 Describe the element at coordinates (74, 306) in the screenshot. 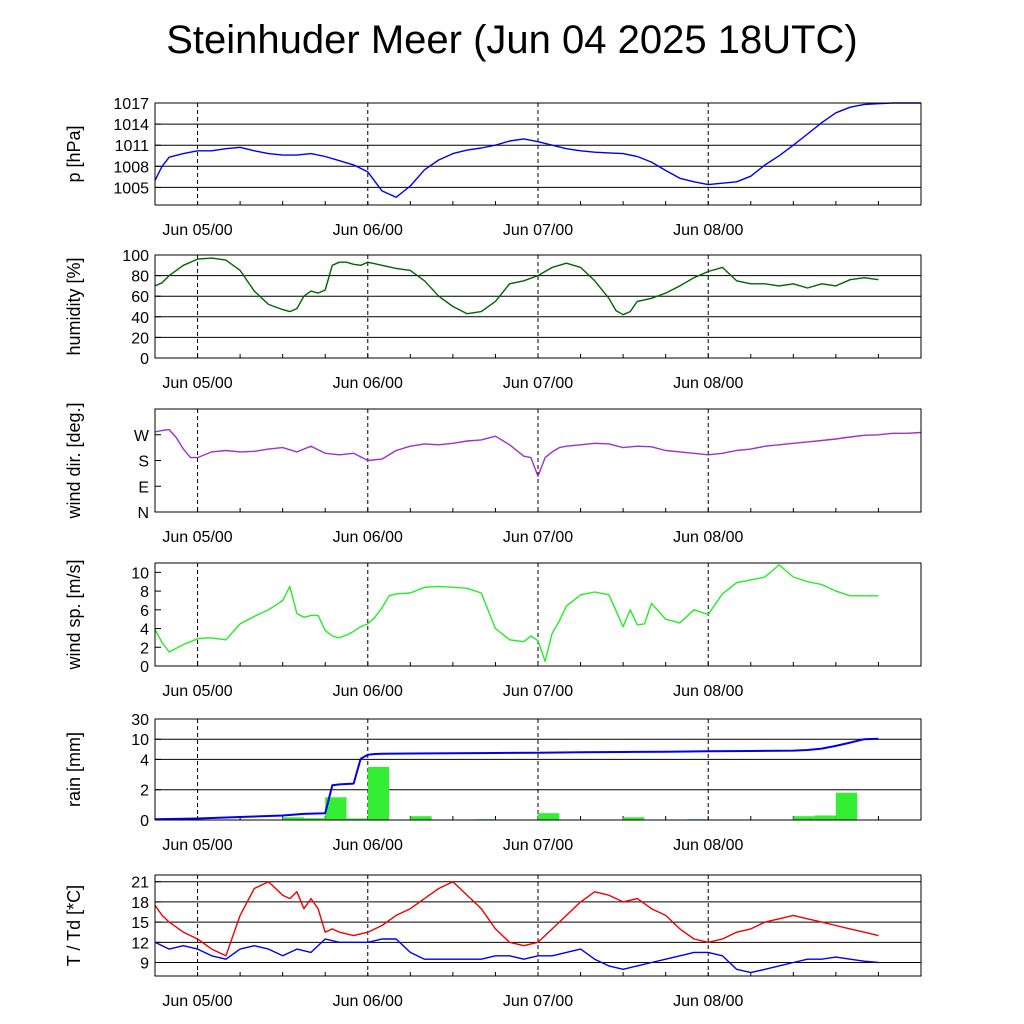

I see `y-axis-label: humidity [%]` at that location.